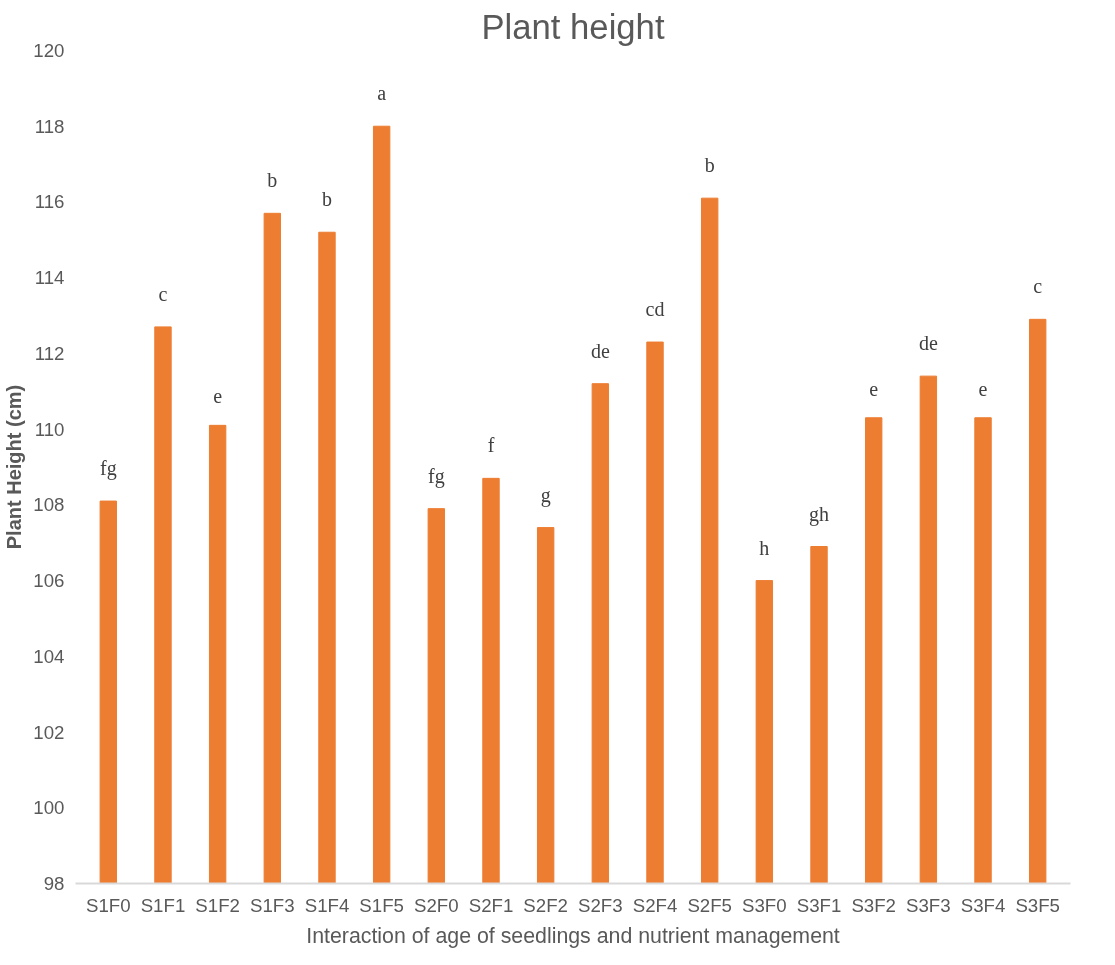 The width and height of the screenshot is (1115, 965). What do you see at coordinates (217, 905) in the screenshot?
I see `x-tick-label: S1F2` at bounding box center [217, 905].